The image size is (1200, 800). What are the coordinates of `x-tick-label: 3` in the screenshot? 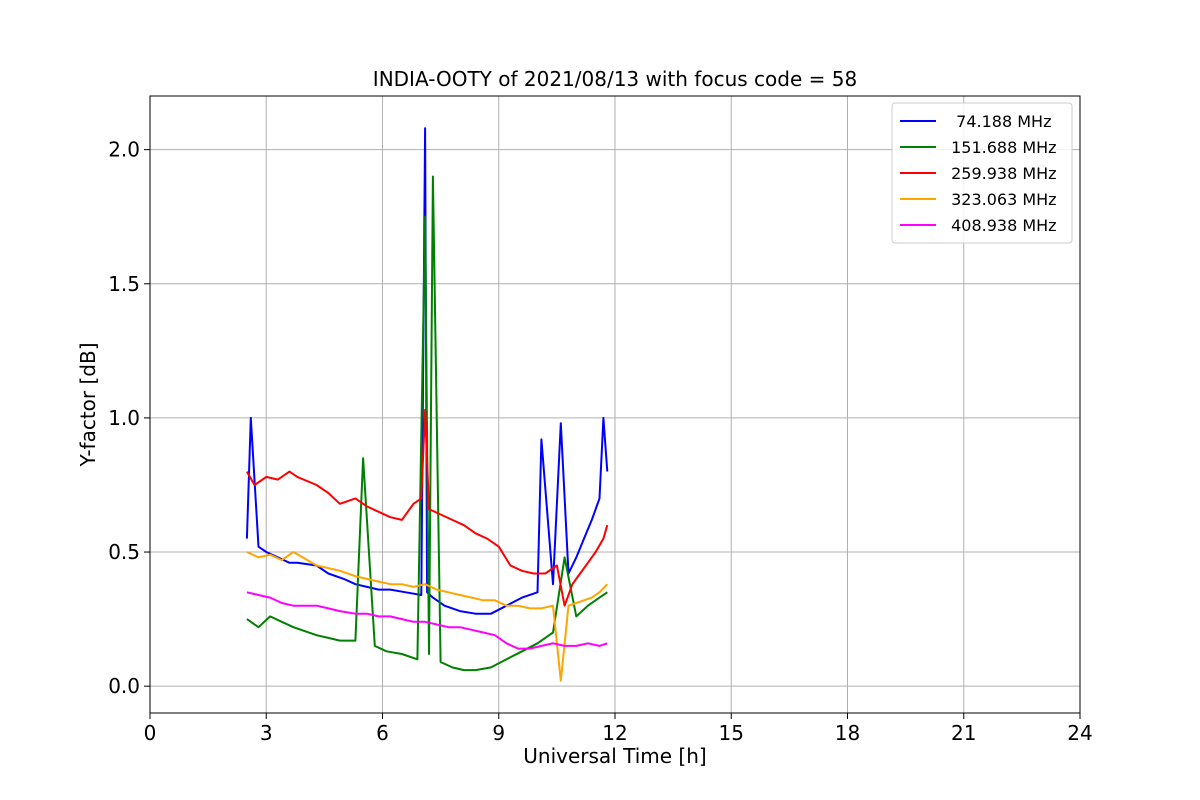 It's located at (266, 733).